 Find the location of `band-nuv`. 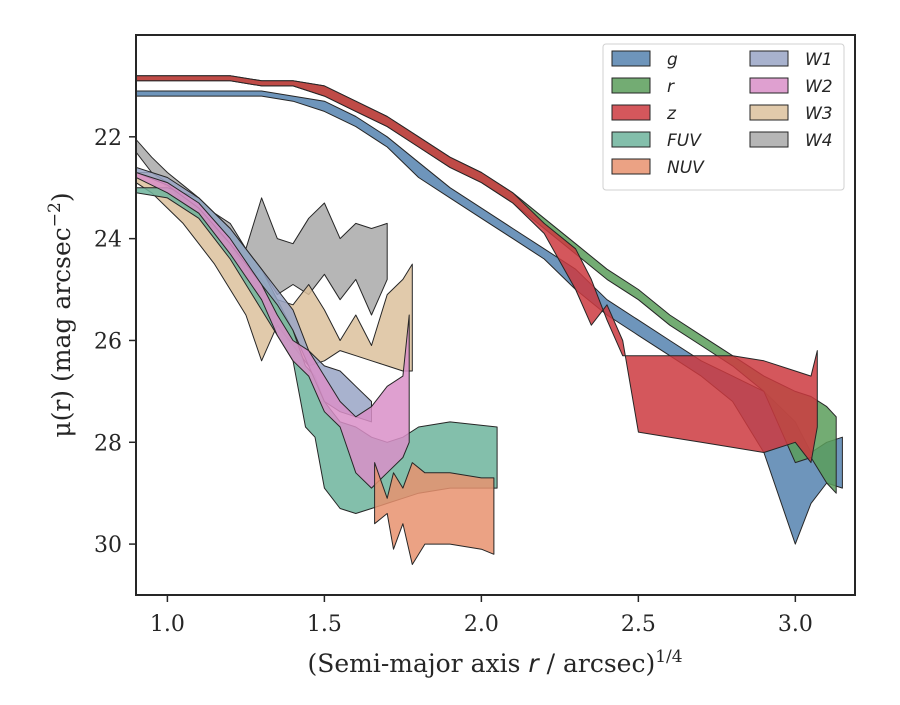

band-nuv is located at coordinates (434, 513).